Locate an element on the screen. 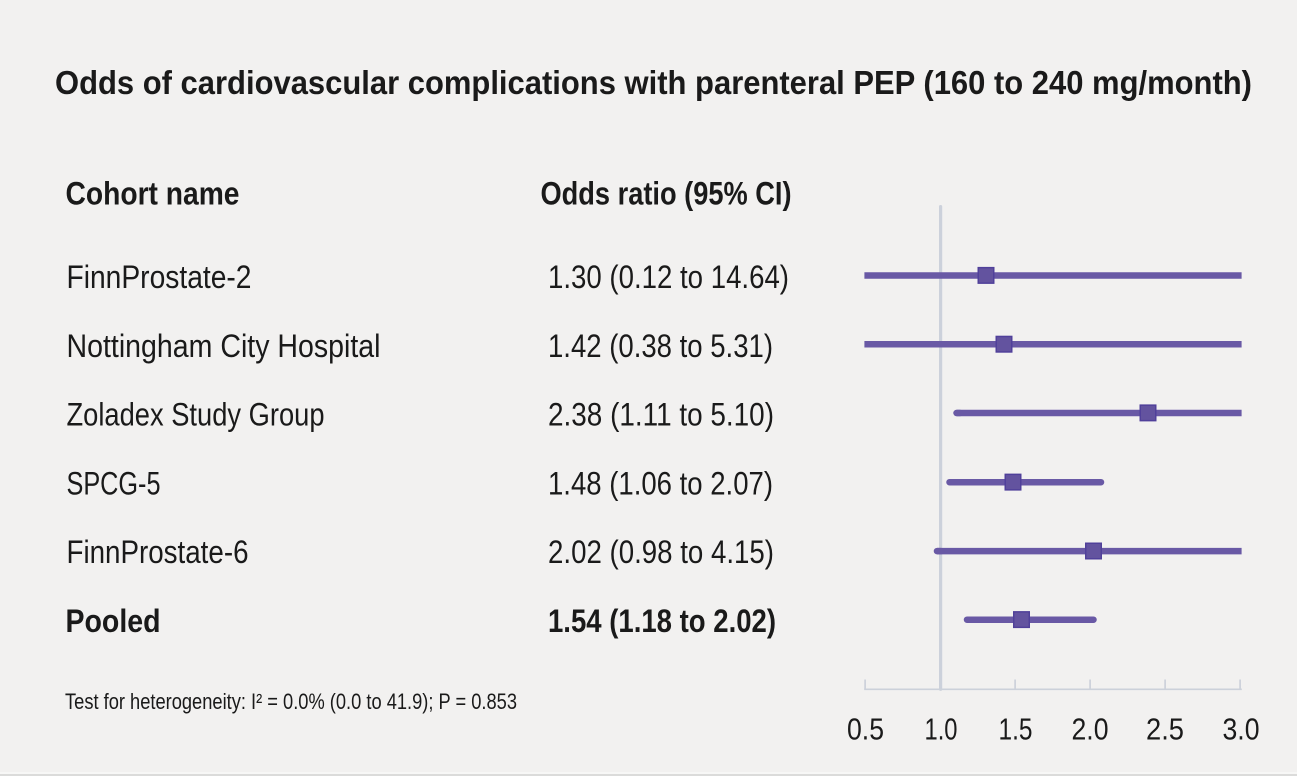 Image resolution: width=1298 pixels, height=776 pixels. svg-text: 2.02 (0.98 to 4.15) is located at coordinates (661, 552).